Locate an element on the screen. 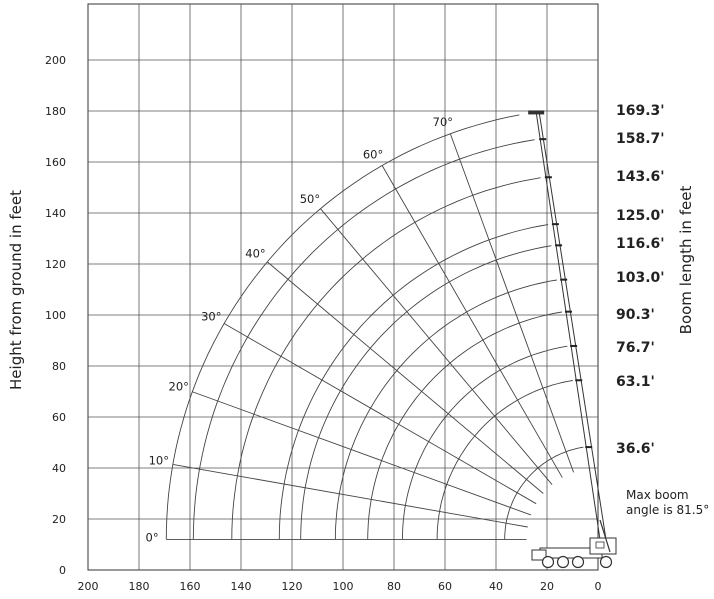 The height and width of the screenshot is (599, 714). max-boom-note: Max boom angle is 81.5° is located at coordinates (667, 503).